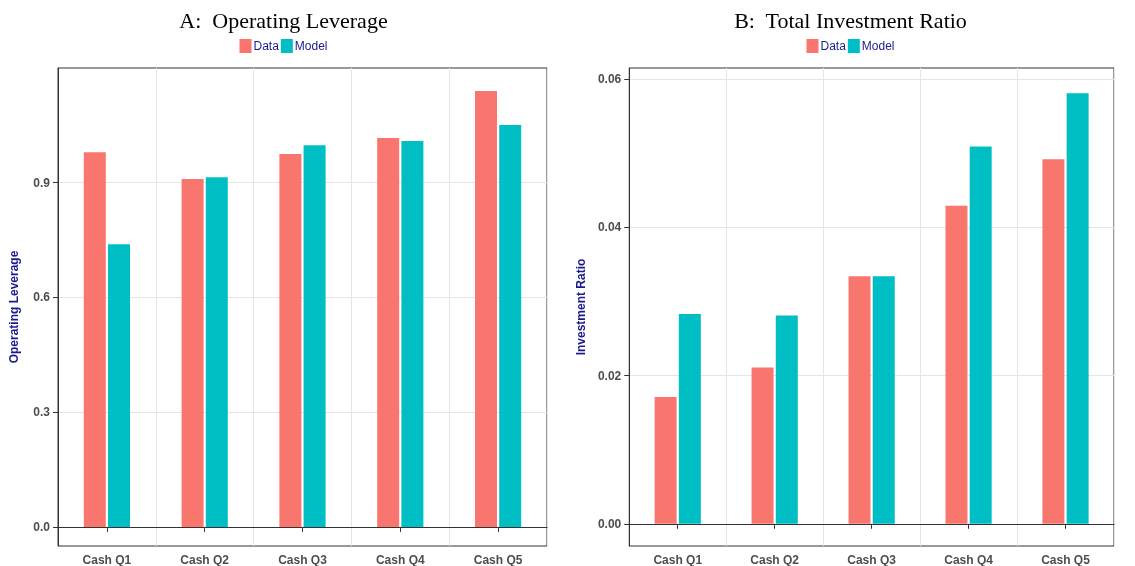 The image size is (1135, 566). What do you see at coordinates (609, 375) in the screenshot?
I see `y-tick-label: 0.02` at bounding box center [609, 375].